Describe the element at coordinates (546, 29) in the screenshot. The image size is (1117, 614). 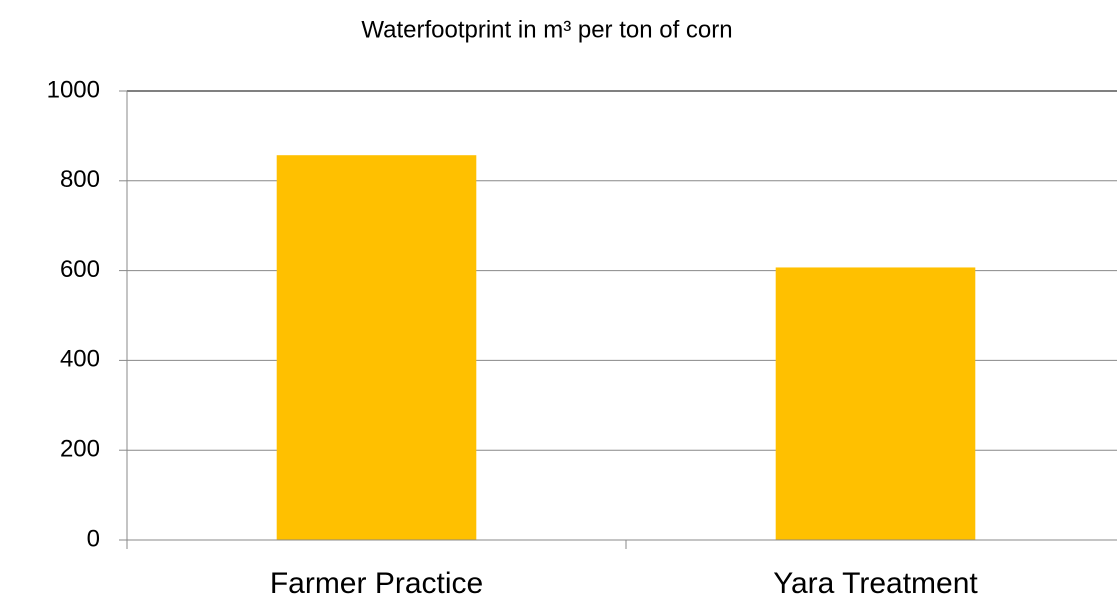
I see `chart-title: Waterfootprint in m³ per ton of corn` at that location.